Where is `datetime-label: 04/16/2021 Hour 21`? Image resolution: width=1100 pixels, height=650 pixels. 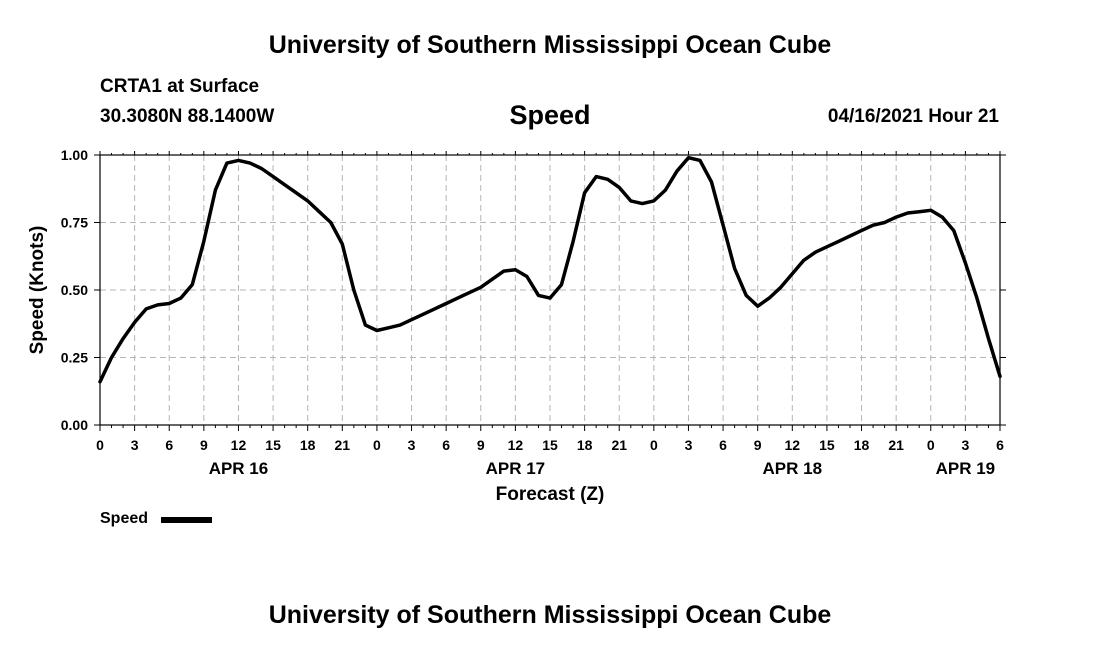
datetime-label: 04/16/2021 Hour 21 is located at coordinates (913, 116).